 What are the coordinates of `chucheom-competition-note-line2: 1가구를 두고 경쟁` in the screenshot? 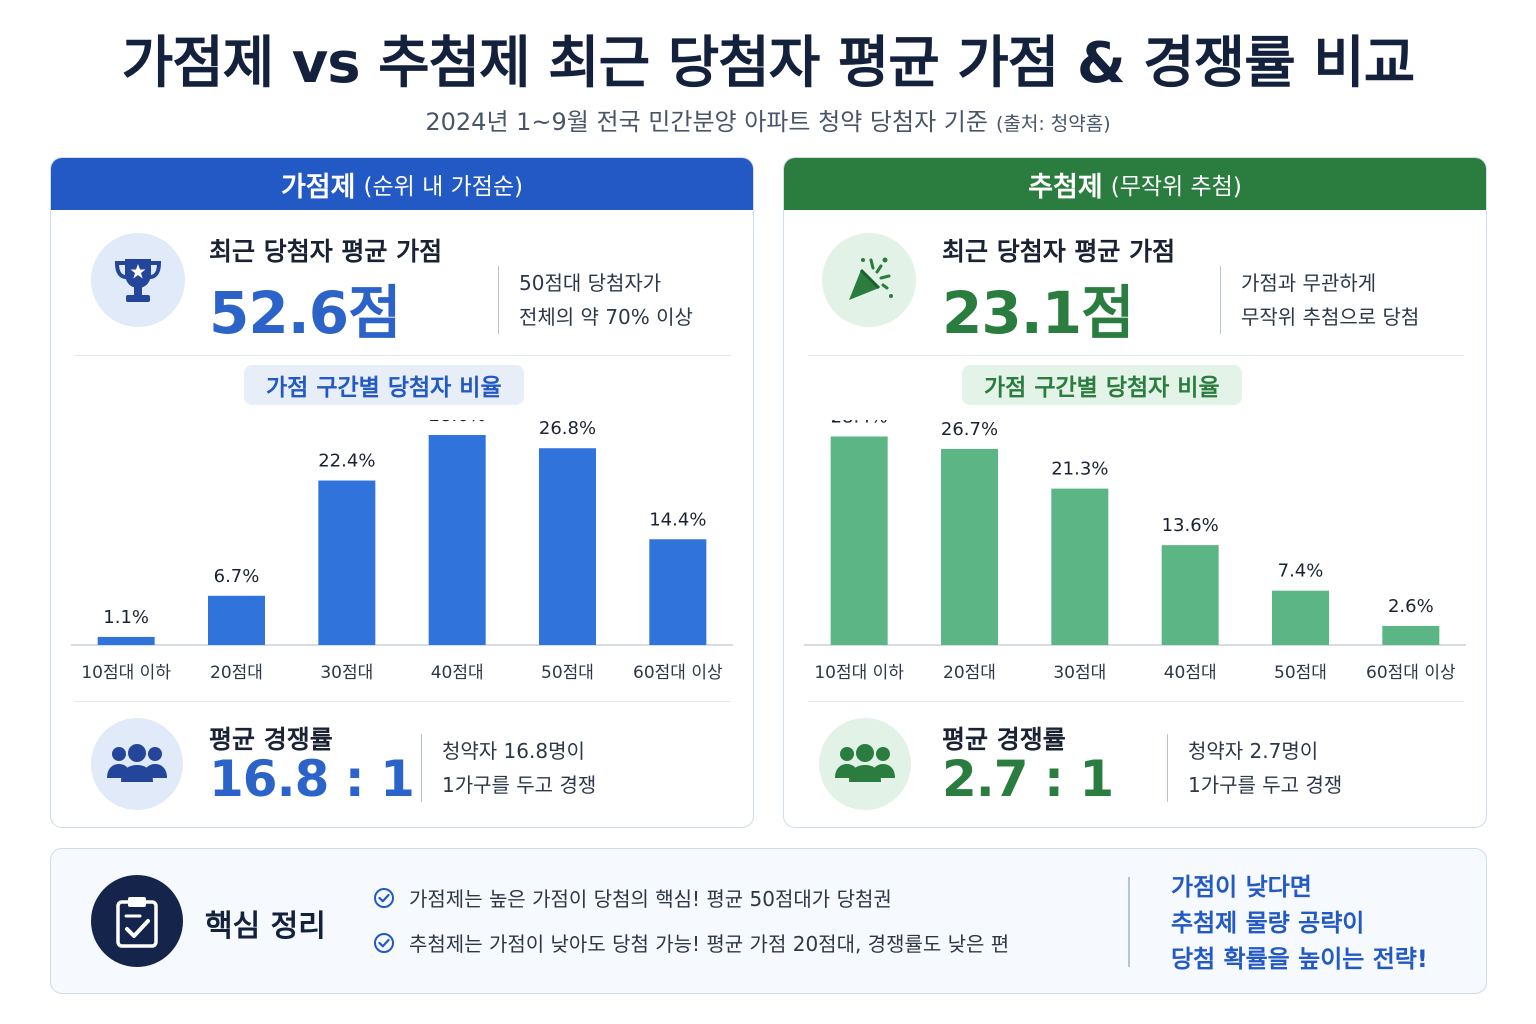 It's located at (1265, 785).